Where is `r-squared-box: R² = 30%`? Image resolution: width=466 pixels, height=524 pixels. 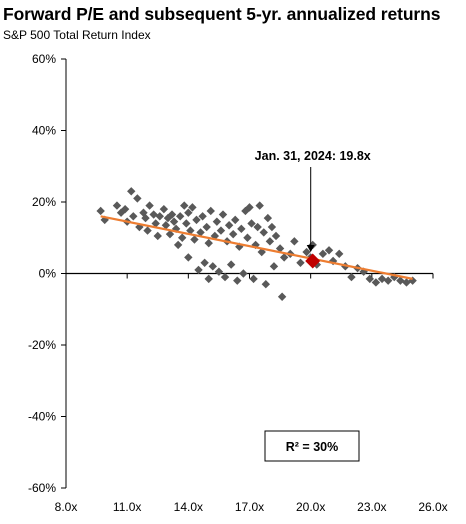
r-squared-box: R² = 30% is located at coordinates (312, 446).